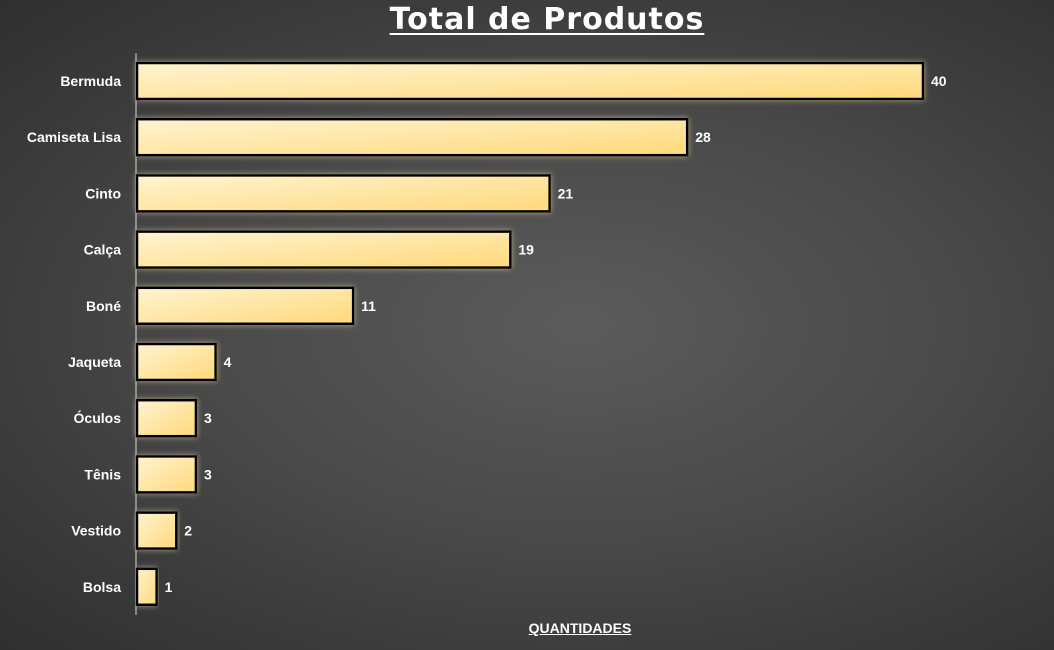  I want to click on value-label: 40, so click(939, 81).